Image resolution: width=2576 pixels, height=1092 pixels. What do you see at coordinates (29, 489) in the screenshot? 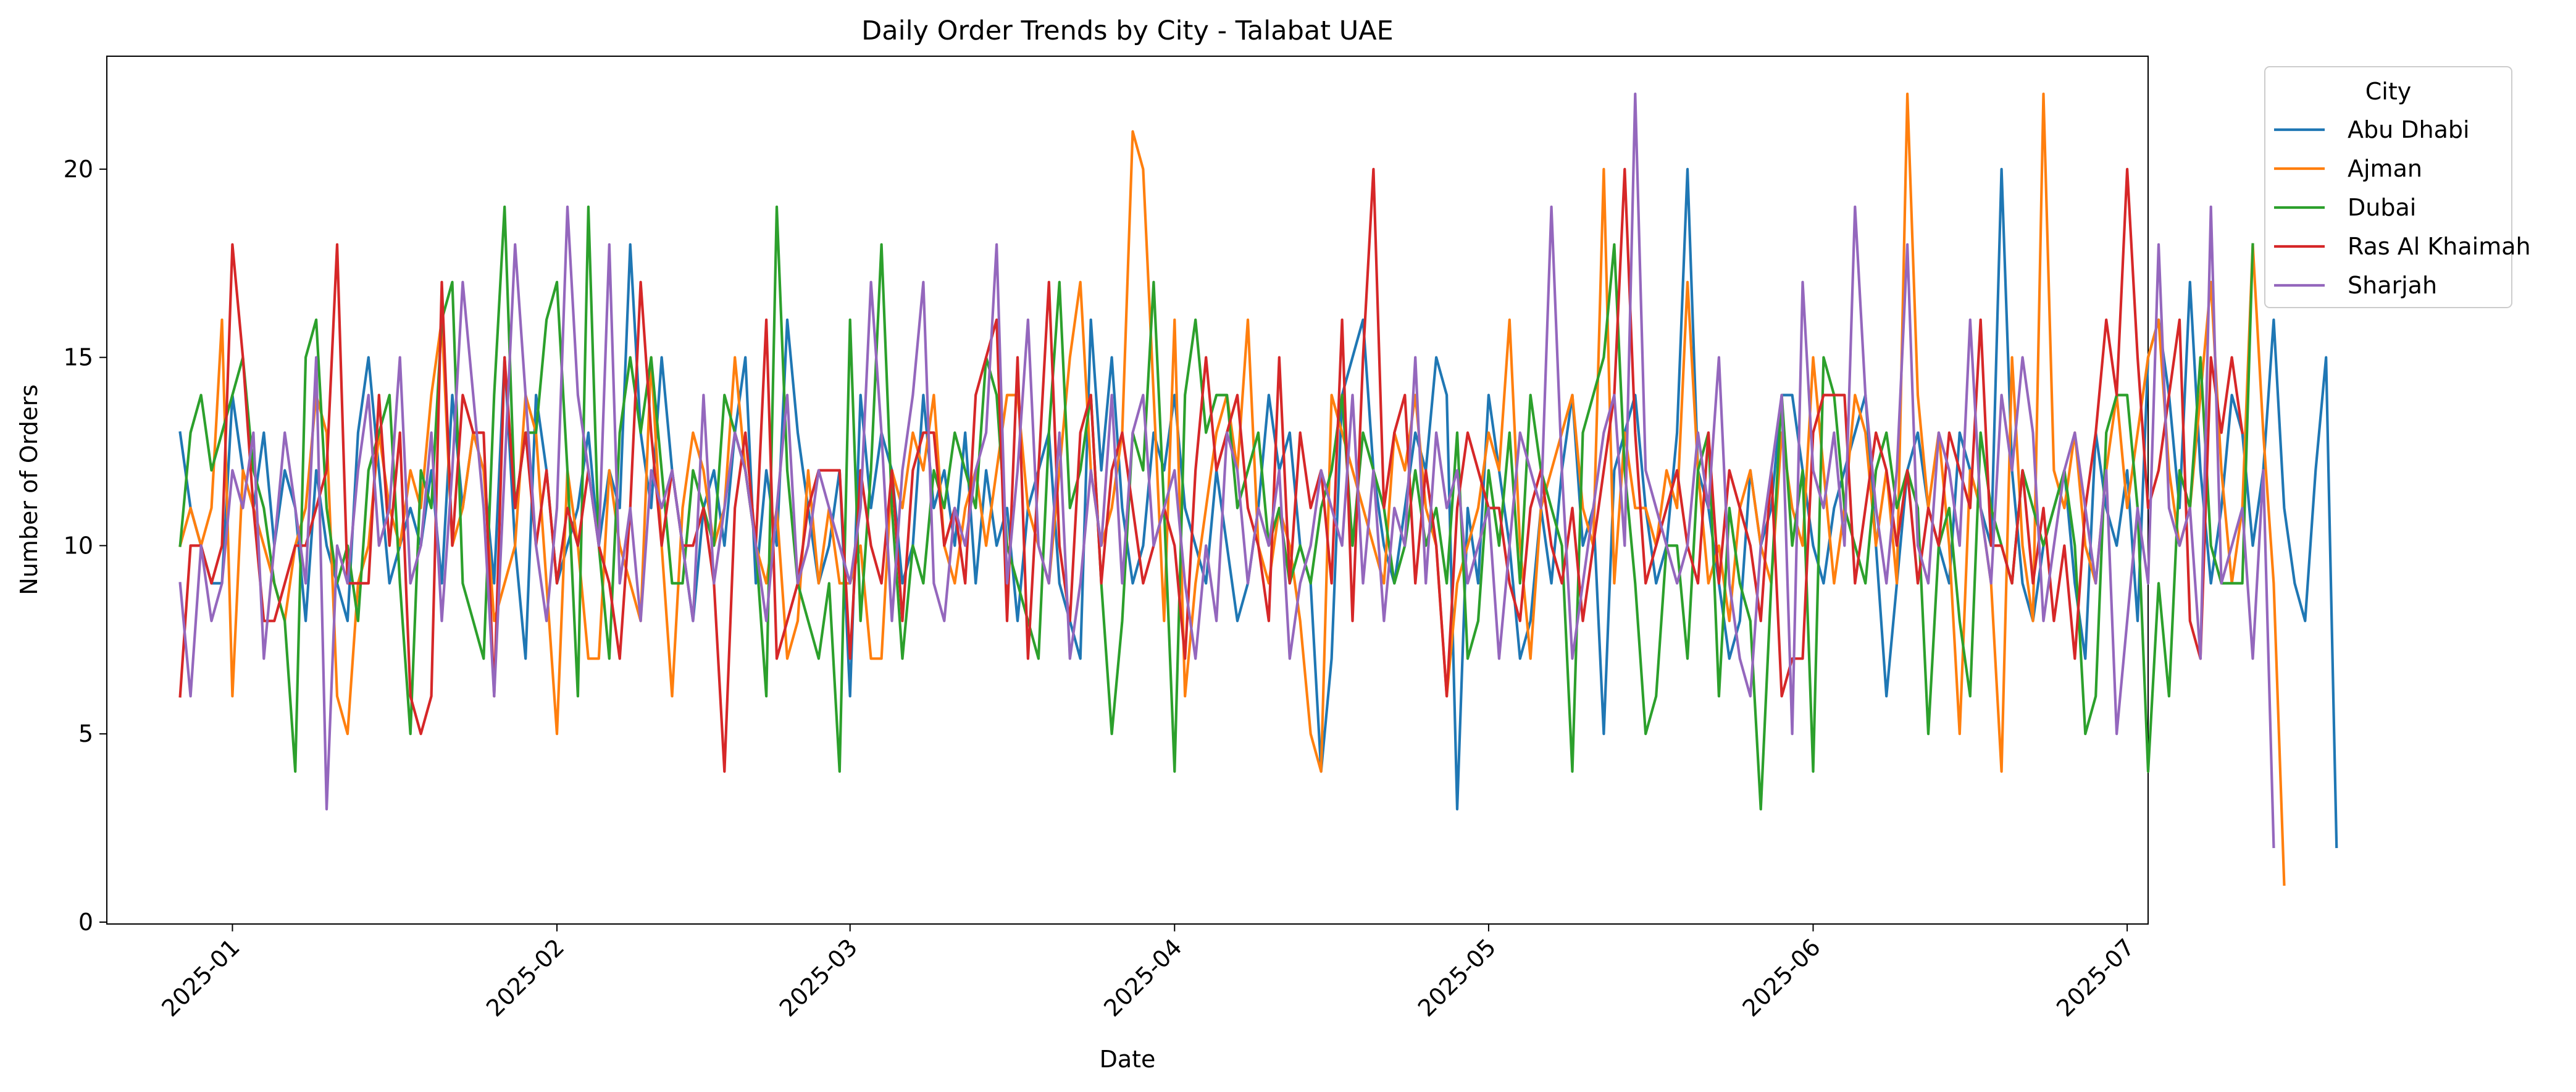
I see `y-axis-label: Number of Orders` at bounding box center [29, 489].